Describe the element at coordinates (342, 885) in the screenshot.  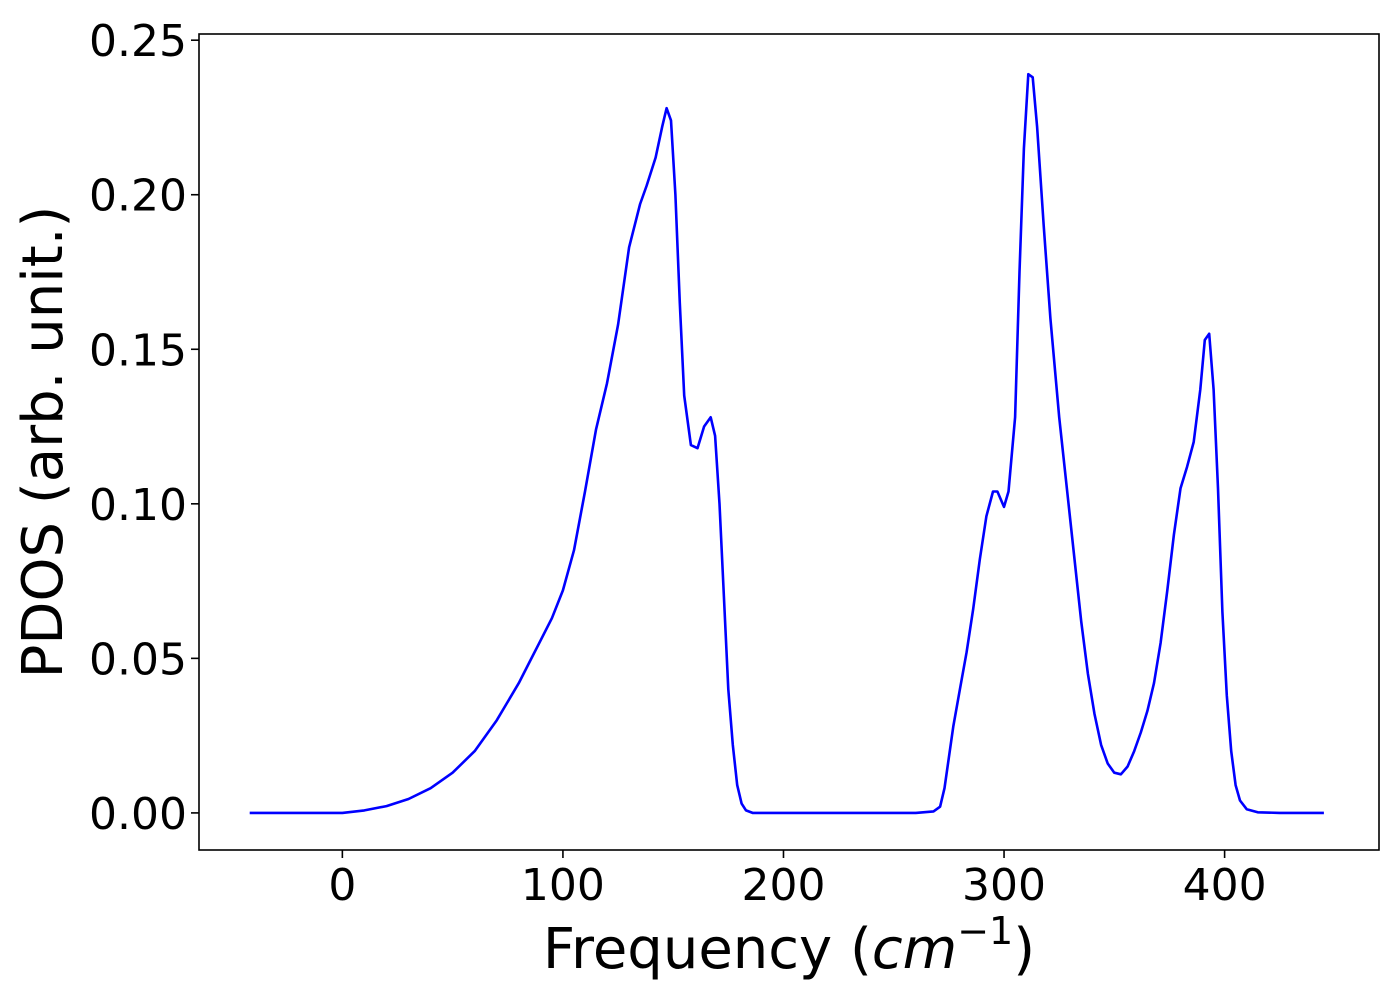
I see `x-tick-label: 0` at that location.